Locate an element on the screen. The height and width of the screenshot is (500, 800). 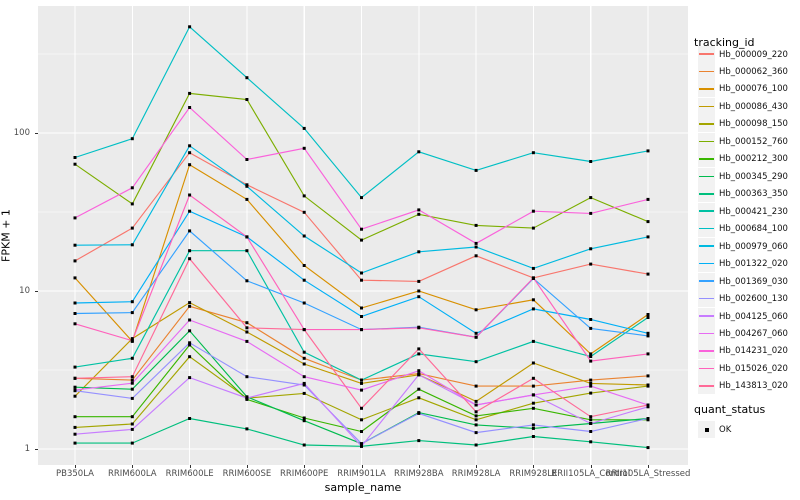
legend-item-label: Hb_001322_020 is located at coordinates (753, 264).